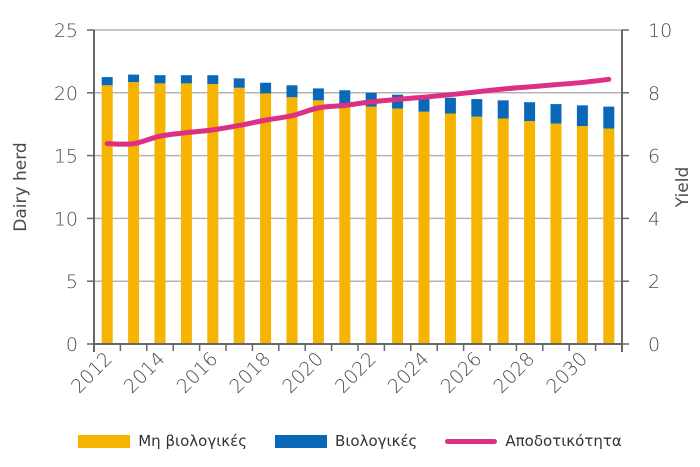  What do you see at coordinates (66, 31) in the screenshot?
I see `y-tick-label: 25` at bounding box center [66, 31].